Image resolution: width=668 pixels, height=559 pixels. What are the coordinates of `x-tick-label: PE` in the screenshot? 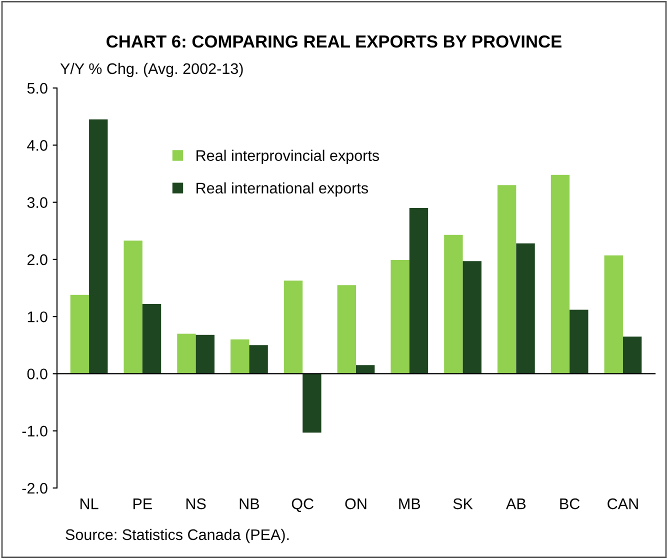 It's located at (142, 504).